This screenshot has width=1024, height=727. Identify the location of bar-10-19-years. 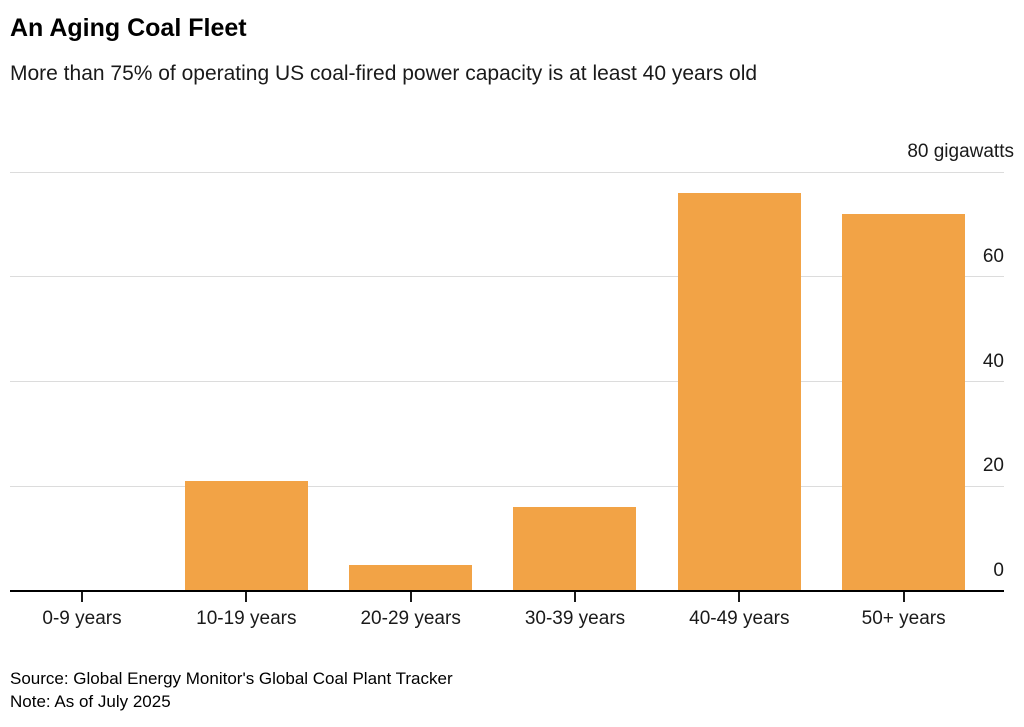
(246, 536).